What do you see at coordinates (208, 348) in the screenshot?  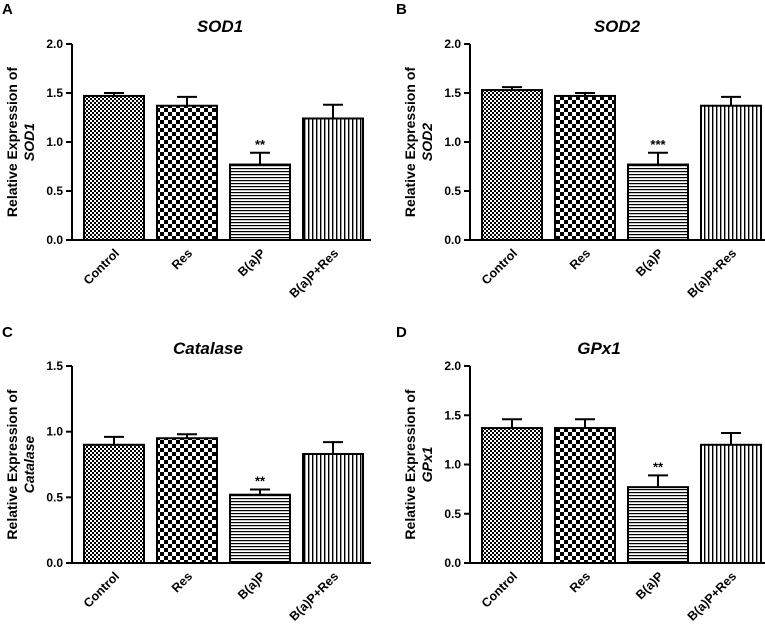 I see `chart-title: Catalase` at bounding box center [208, 348].